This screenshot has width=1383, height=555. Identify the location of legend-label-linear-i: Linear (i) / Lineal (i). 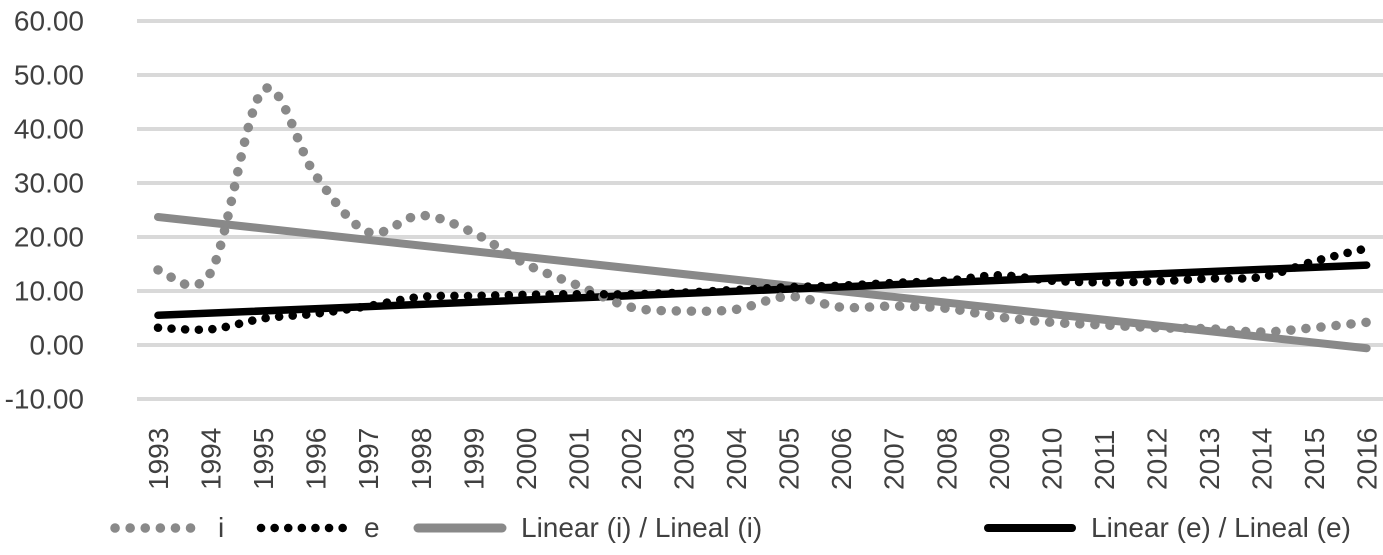
(642, 527).